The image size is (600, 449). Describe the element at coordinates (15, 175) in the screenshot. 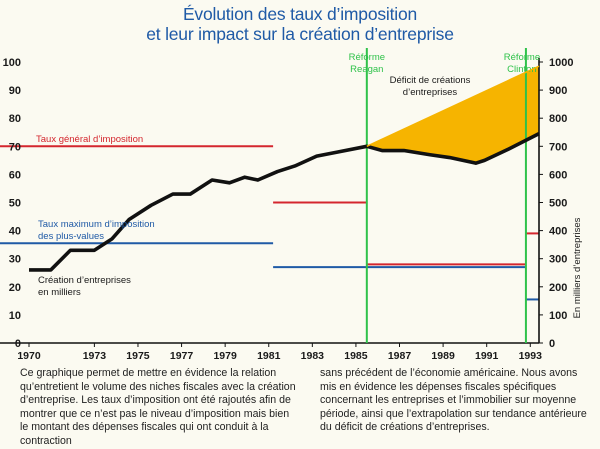

I see `y-left-tick-label: 60` at that location.